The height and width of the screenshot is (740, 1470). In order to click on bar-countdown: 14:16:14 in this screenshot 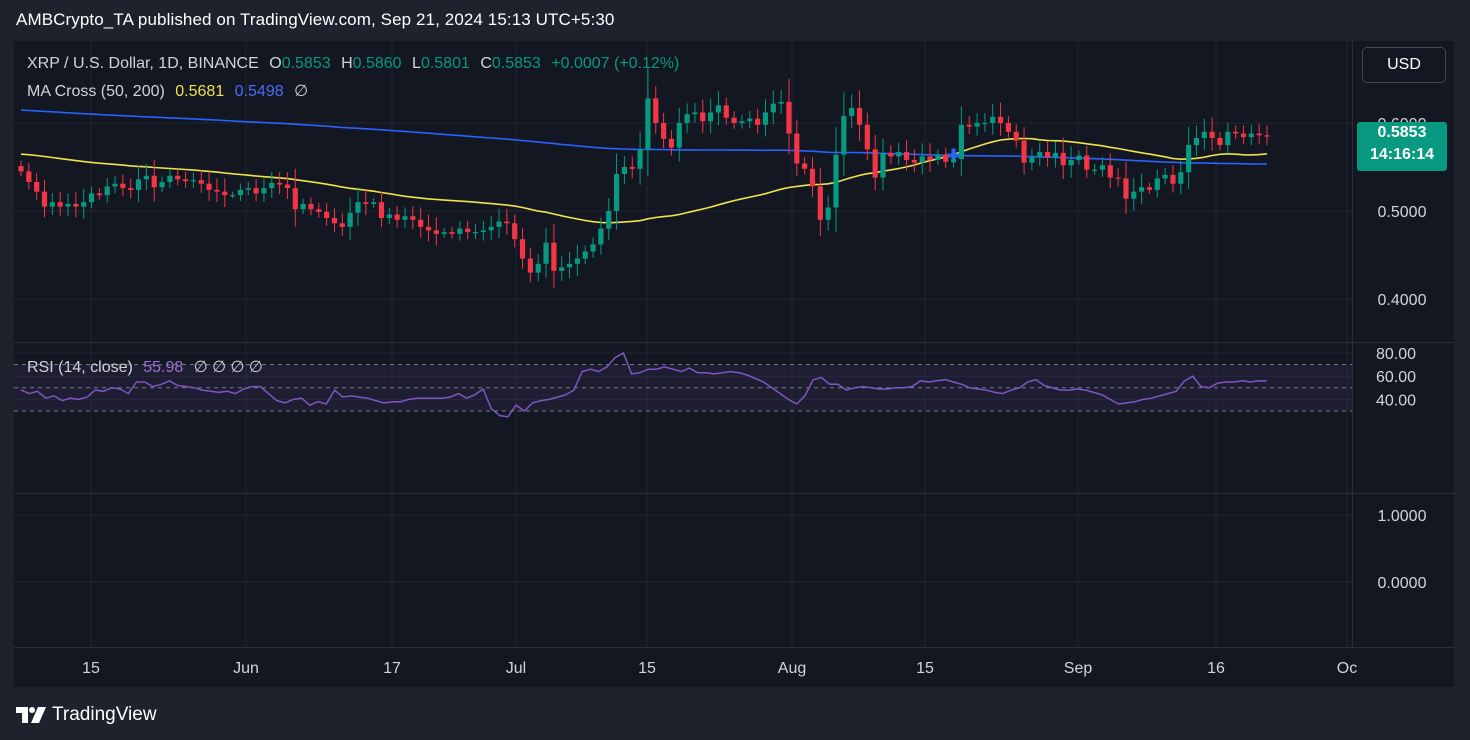, I will do `click(1402, 154)`.